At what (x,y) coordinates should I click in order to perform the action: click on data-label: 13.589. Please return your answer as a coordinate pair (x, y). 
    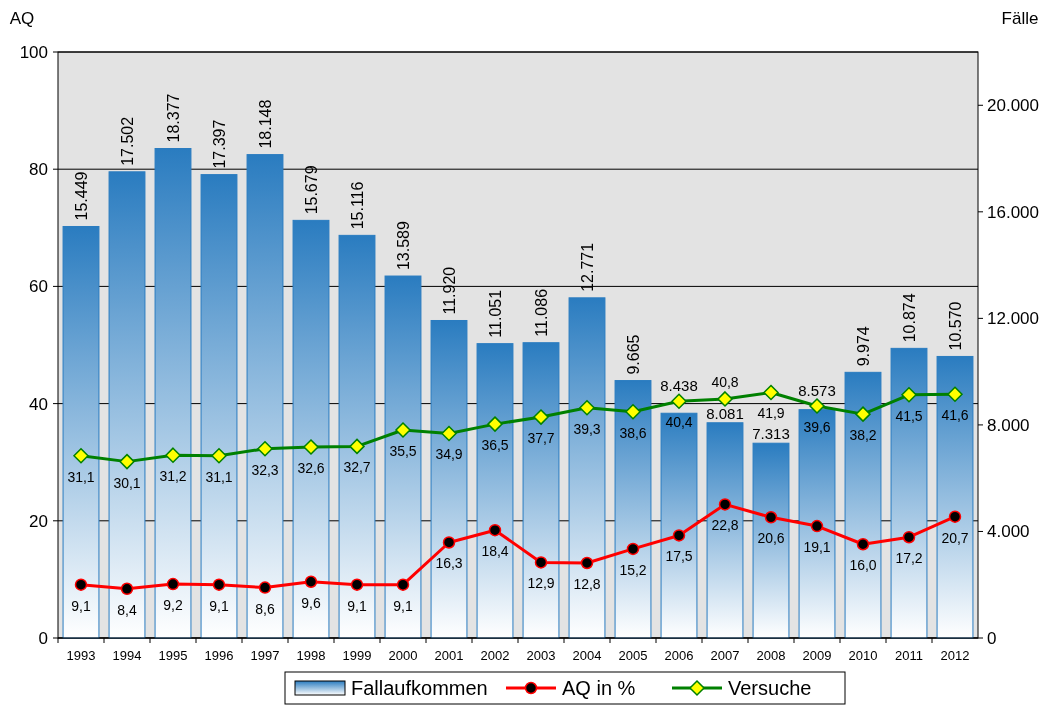
    Looking at the image, I should click on (403, 246).